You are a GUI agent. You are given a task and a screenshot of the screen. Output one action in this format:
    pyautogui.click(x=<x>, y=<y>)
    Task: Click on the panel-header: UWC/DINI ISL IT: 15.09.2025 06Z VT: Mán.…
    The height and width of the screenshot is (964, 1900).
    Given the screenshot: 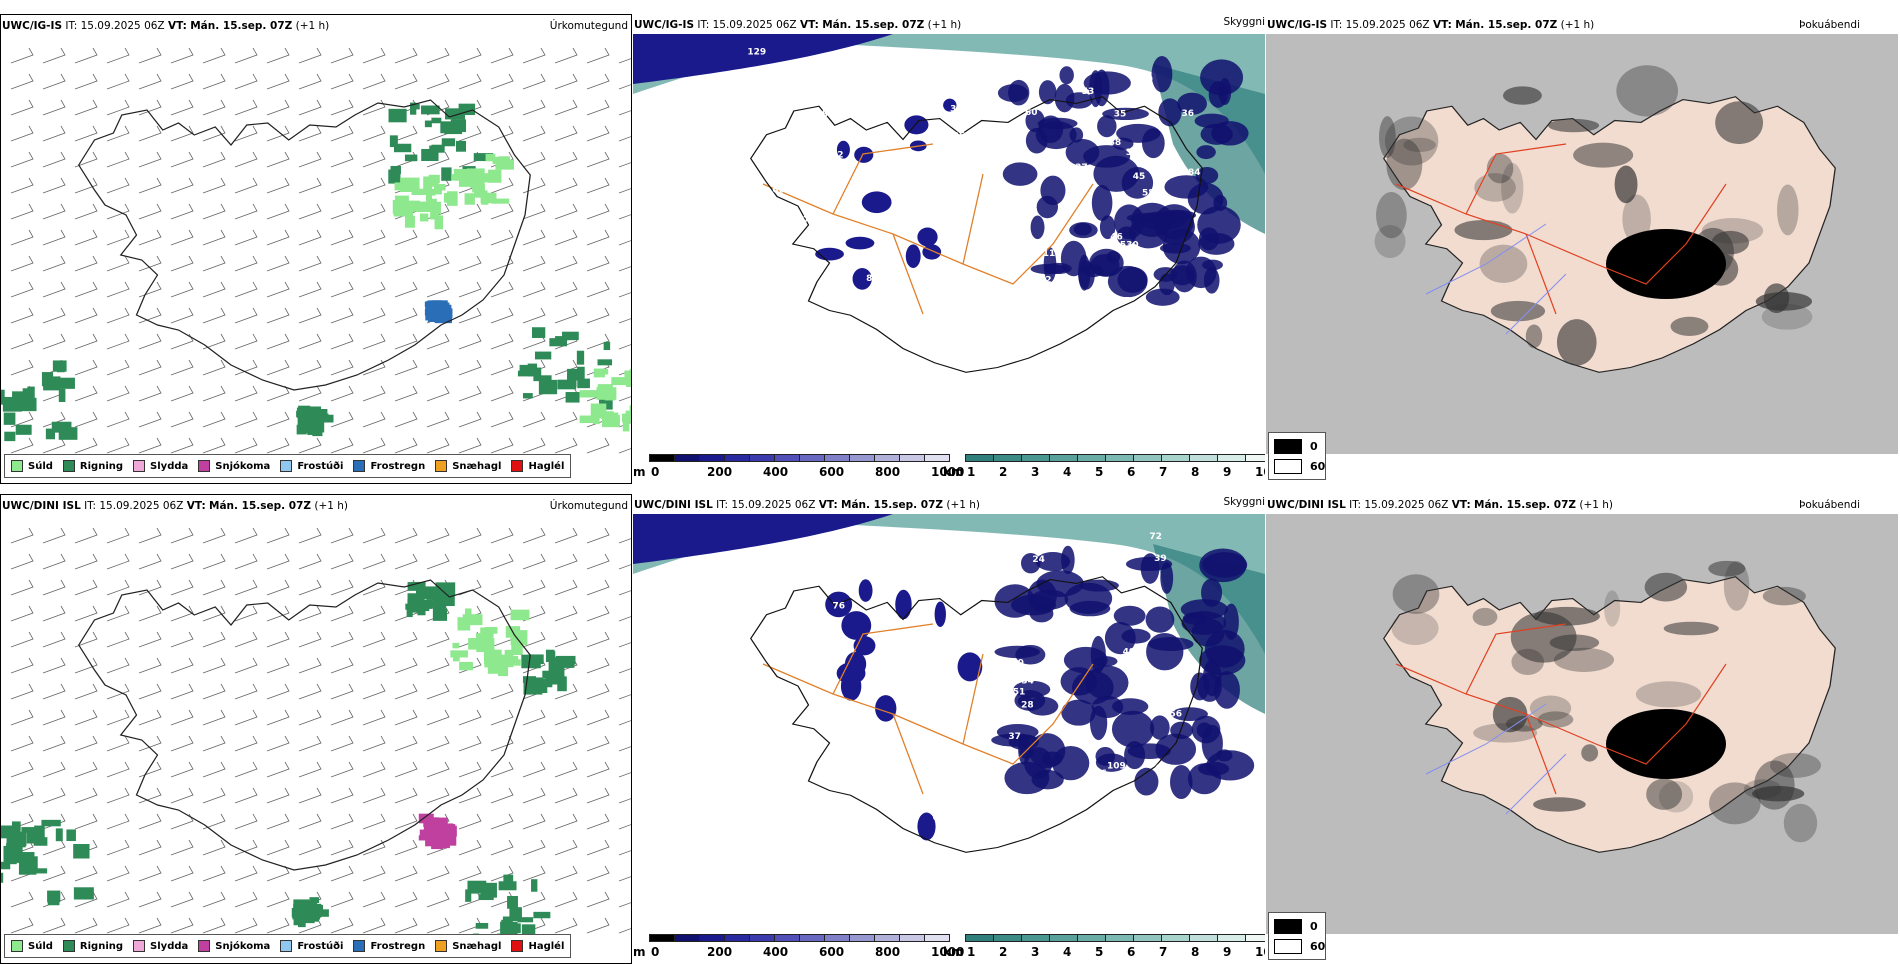 What is the action you would take?
    pyautogui.click(x=1440, y=505)
    